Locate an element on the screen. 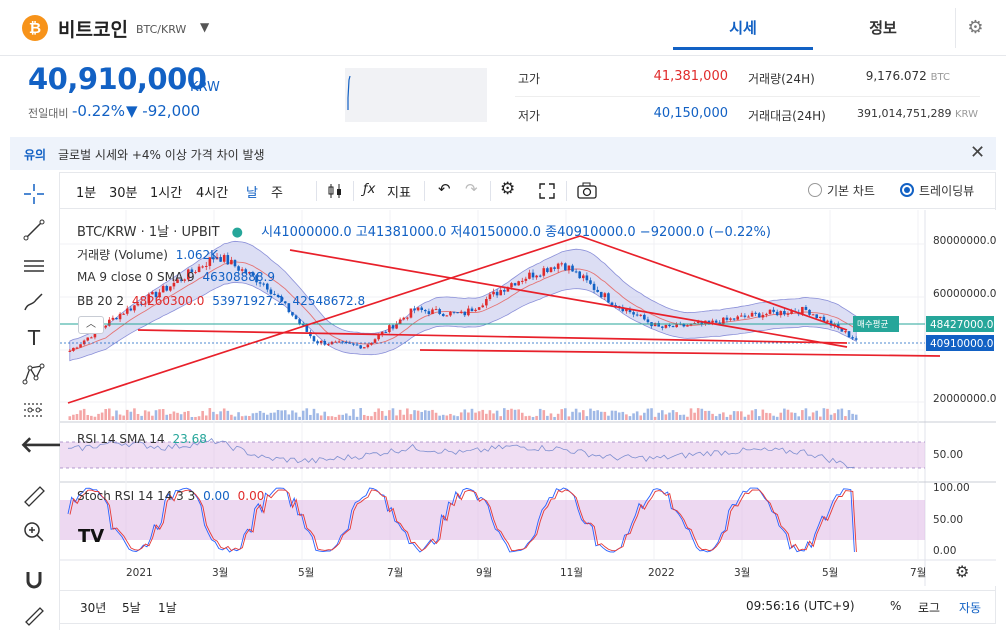 This screenshot has width=1006, height=630. settings-gear-icon: ⚙ is located at coordinates (975, 28).